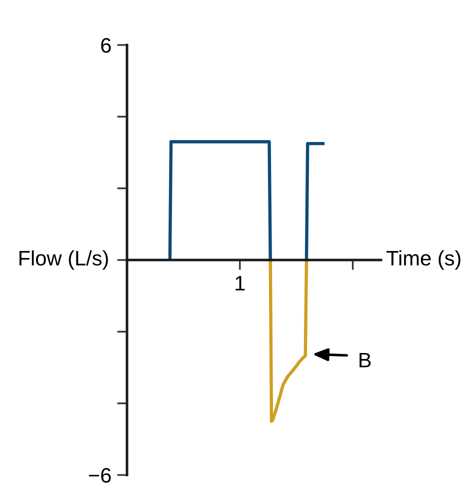 This screenshot has width=475, height=484. I want to click on x-axis-title: Time (s), so click(423, 260).